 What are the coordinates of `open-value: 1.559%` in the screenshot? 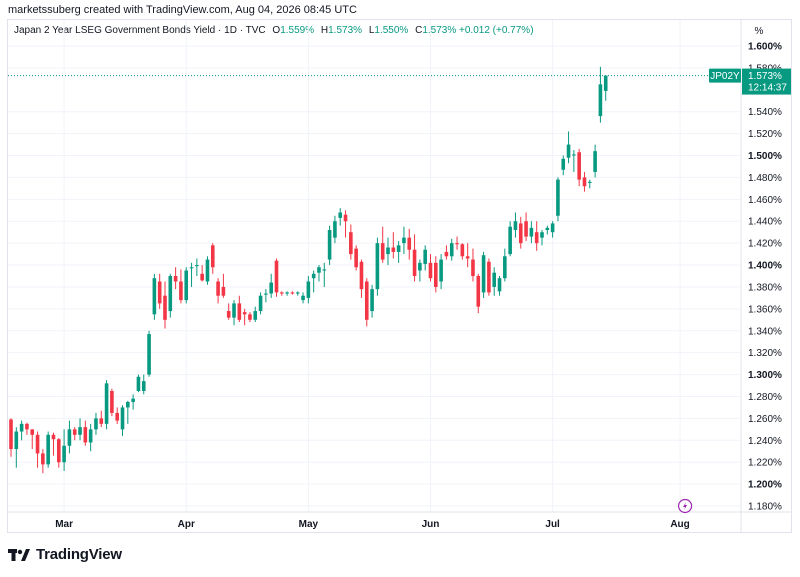 It's located at (297, 30).